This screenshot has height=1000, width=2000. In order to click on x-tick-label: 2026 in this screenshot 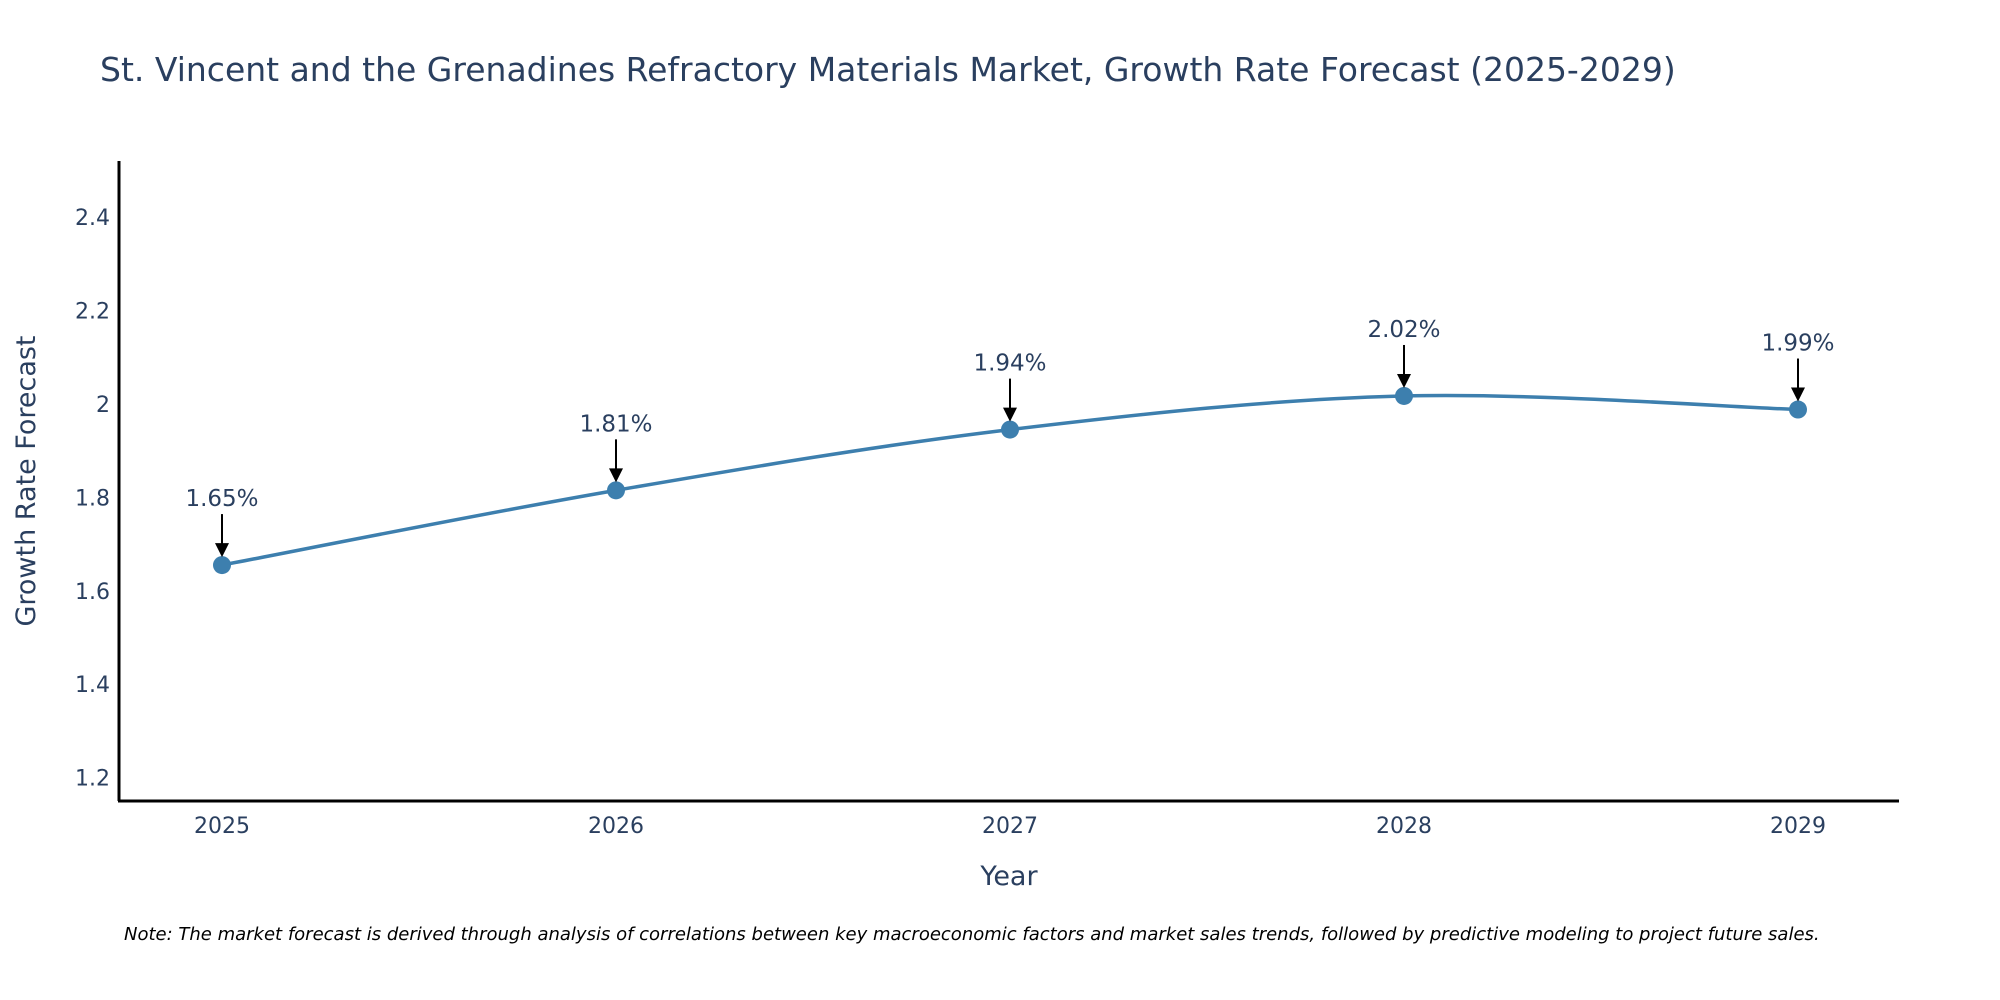, I will do `click(616, 826)`.